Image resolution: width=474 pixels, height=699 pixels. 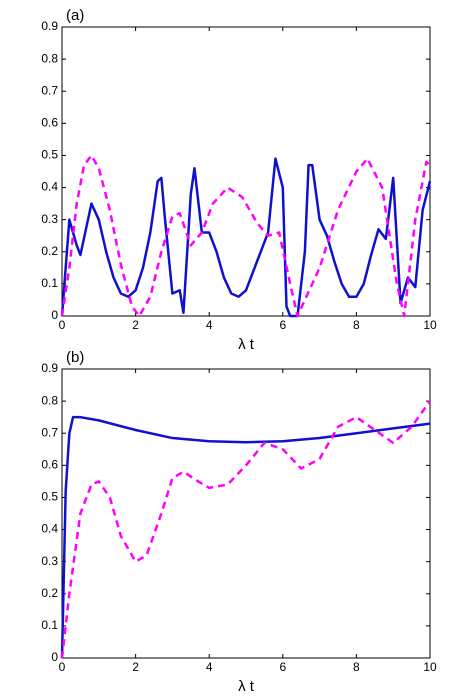 I want to click on panel-label: (b), so click(x=75, y=357).